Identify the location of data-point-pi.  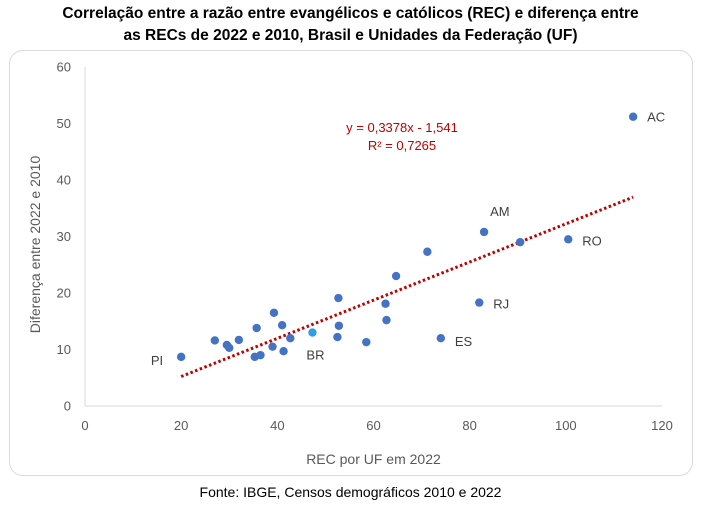
(181, 357).